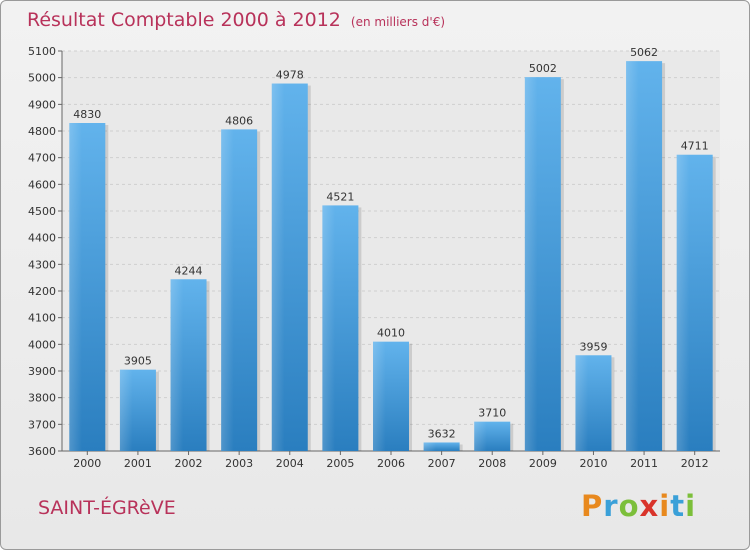 The width and height of the screenshot is (750, 550). Describe the element at coordinates (42, 158) in the screenshot. I see `y-tick-label: 4700` at that location.